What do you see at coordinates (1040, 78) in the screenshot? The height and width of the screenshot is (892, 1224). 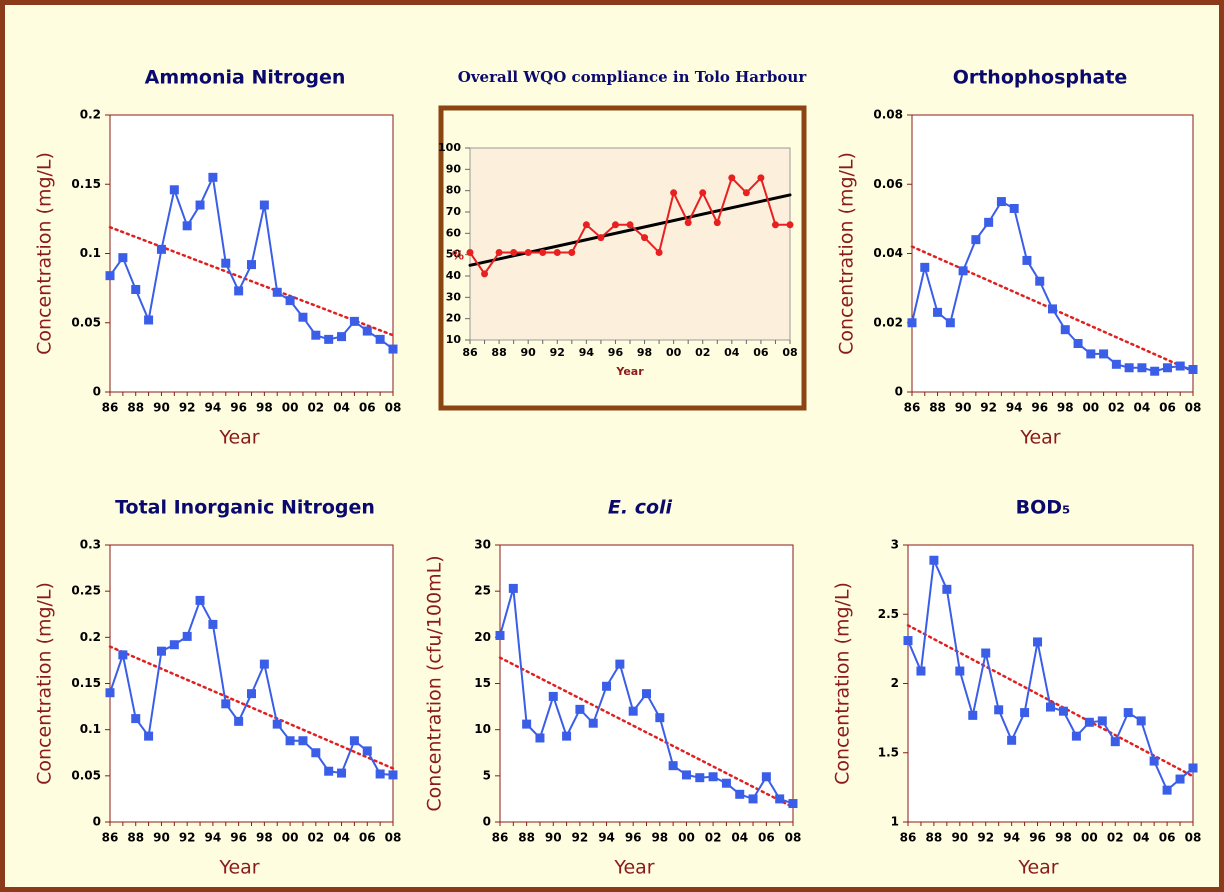 I see `chart-title: Orthophosphate` at bounding box center [1040, 78].